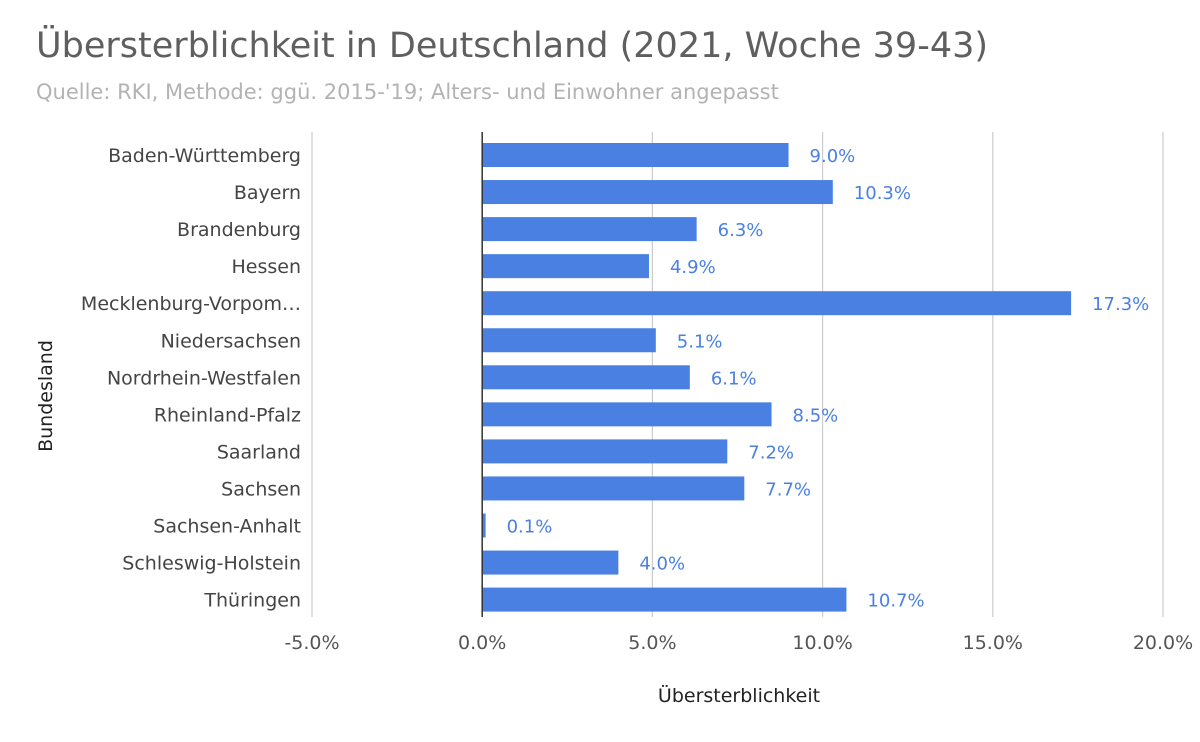 This screenshot has width=1200, height=742. I want to click on data-label: 6.3%, so click(741, 230).